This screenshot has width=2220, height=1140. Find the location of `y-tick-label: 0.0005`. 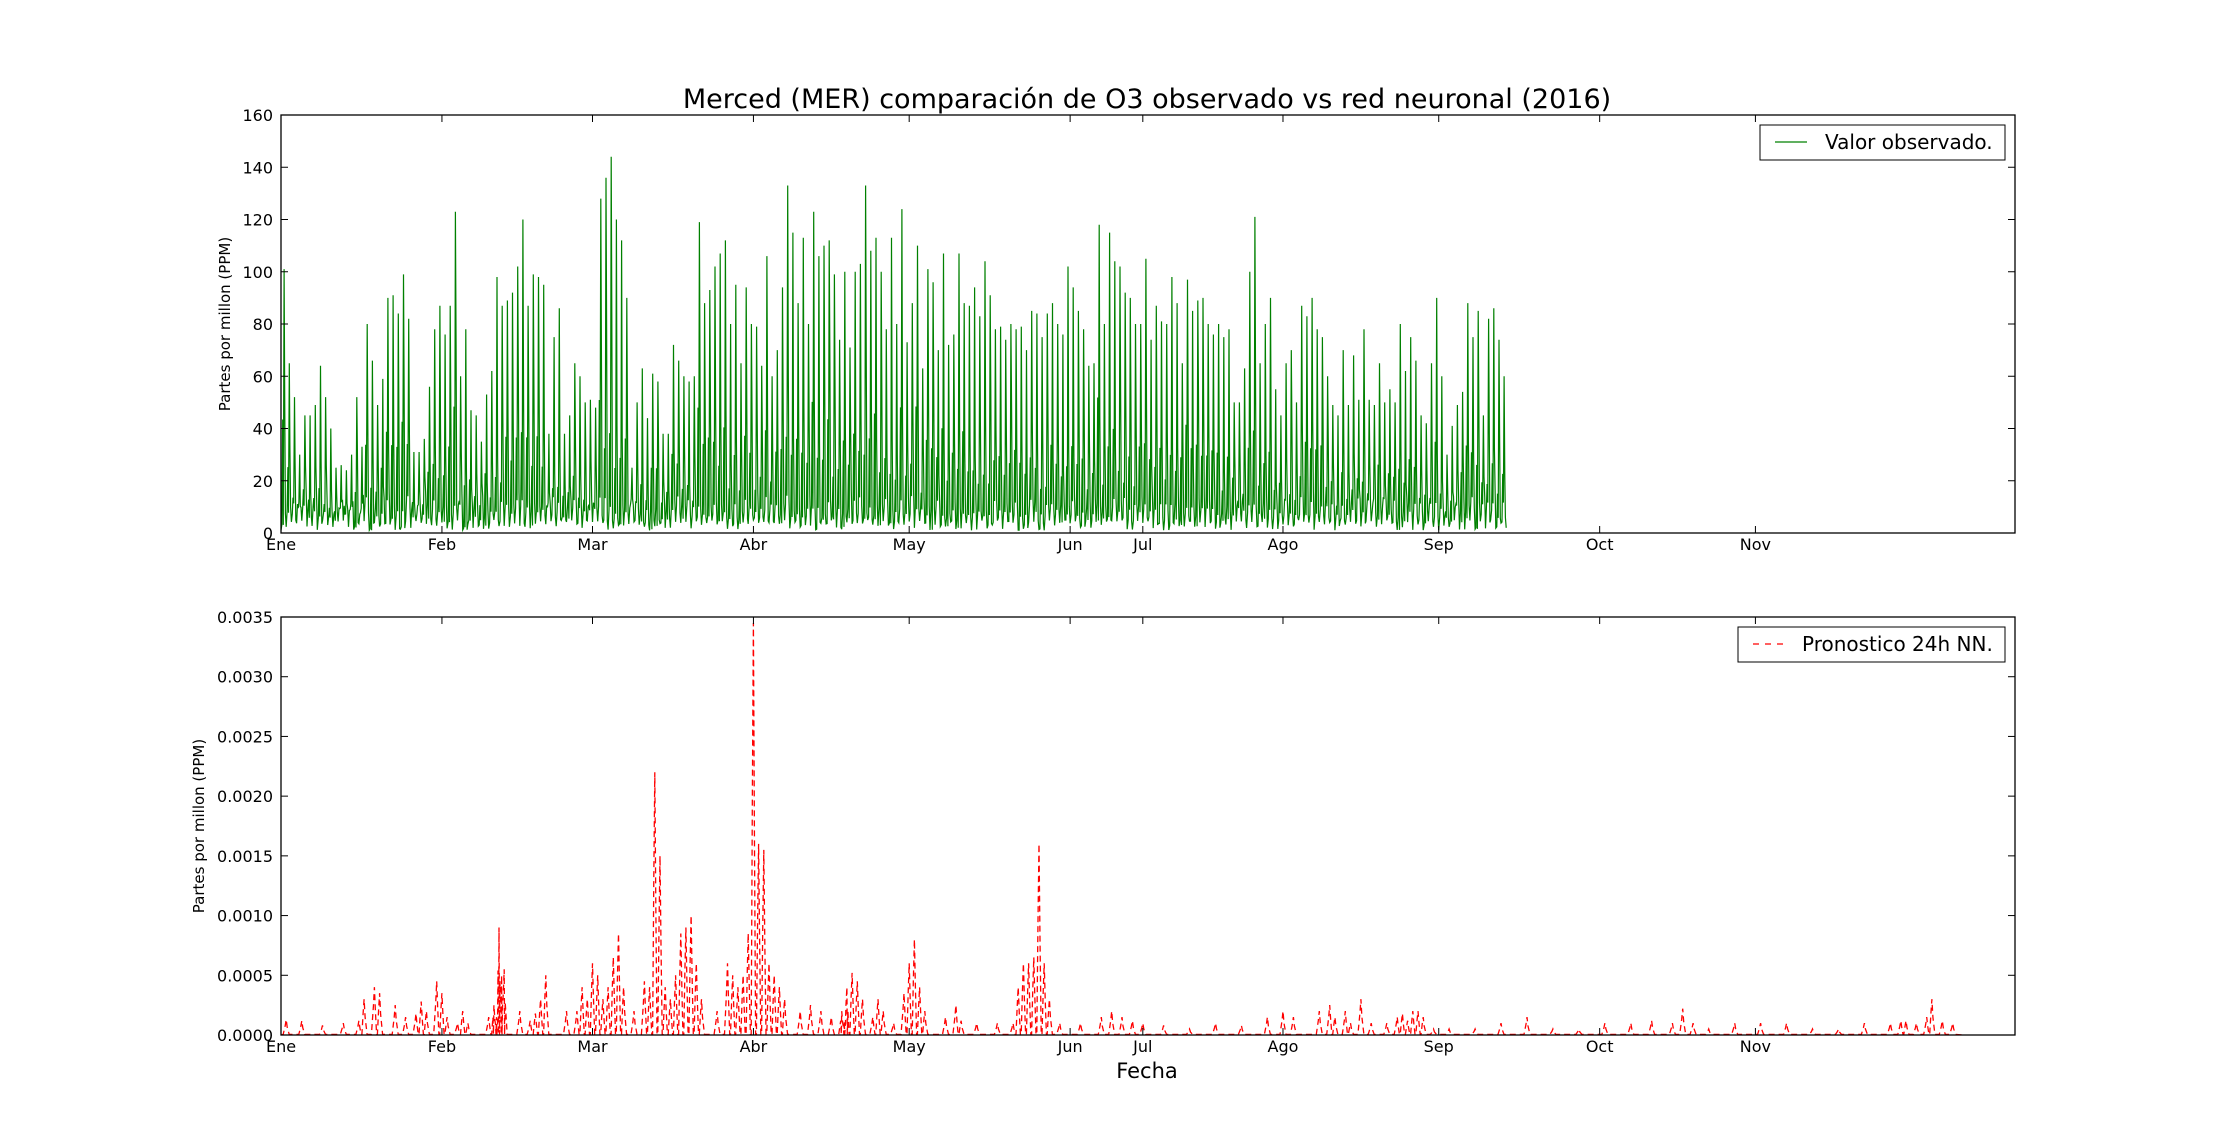

y-tick-label: 0.0005 is located at coordinates (245, 975).